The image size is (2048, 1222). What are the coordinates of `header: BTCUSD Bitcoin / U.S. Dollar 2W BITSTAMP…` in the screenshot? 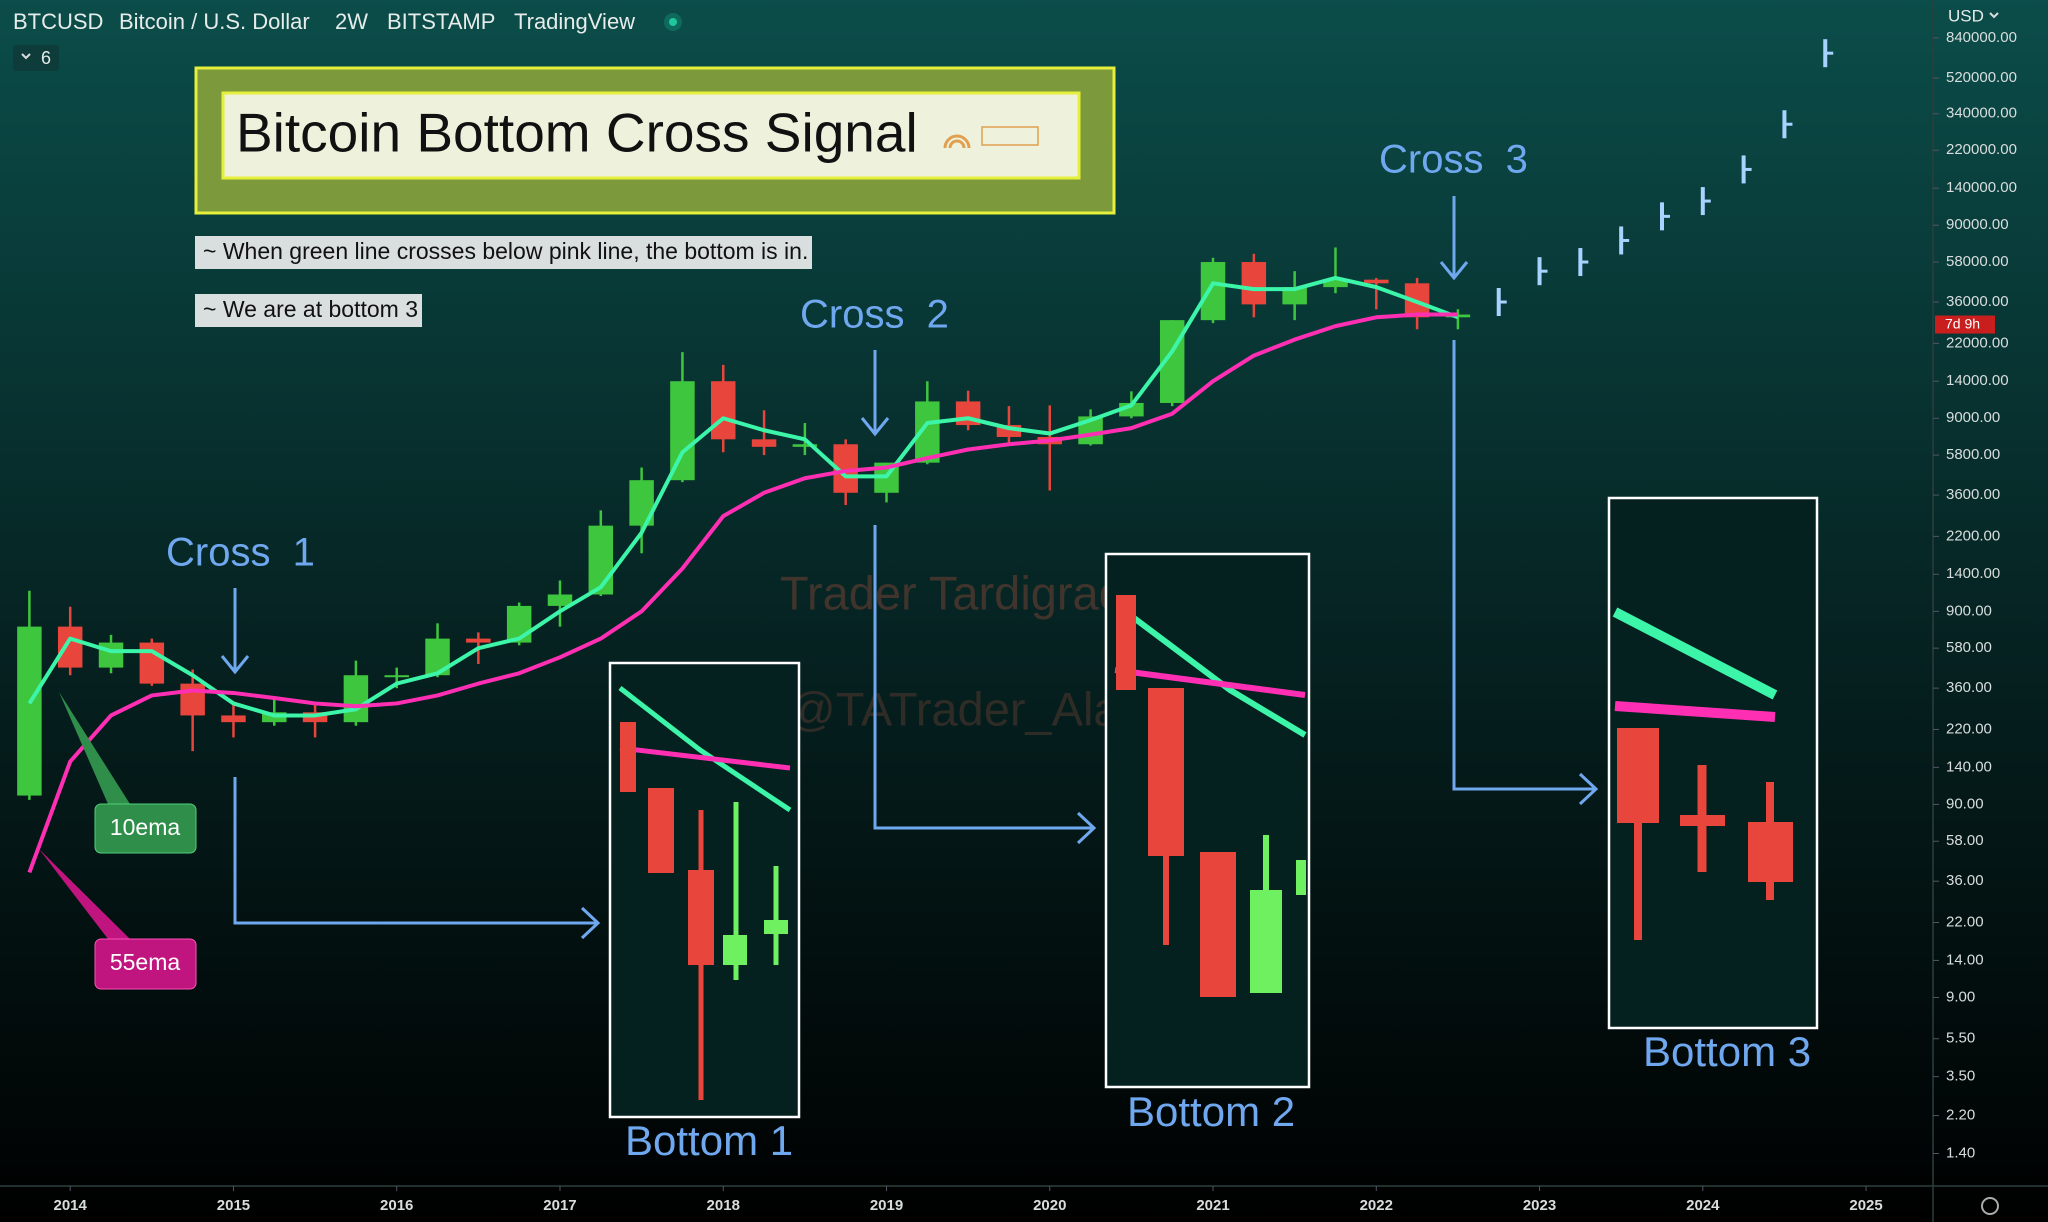 It's located at (1006, 38).